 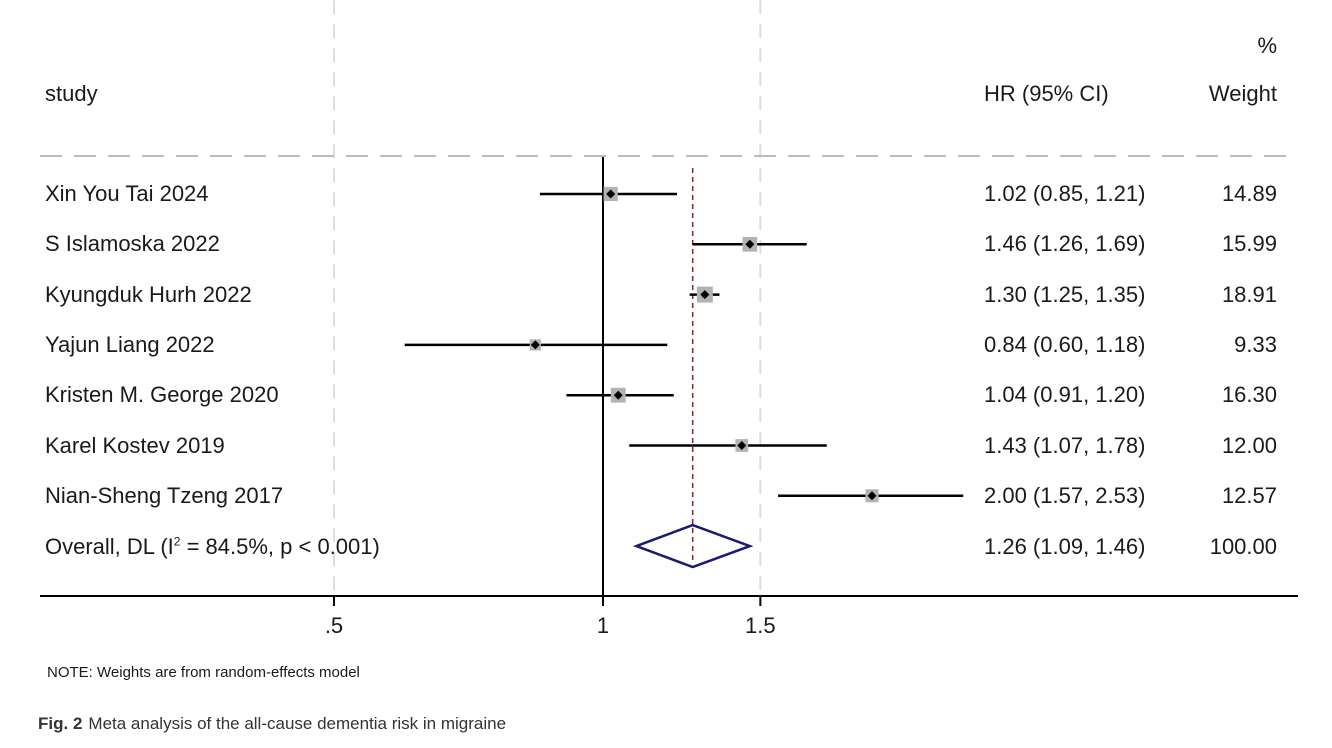 I want to click on header-study: study, so click(x=71, y=93).